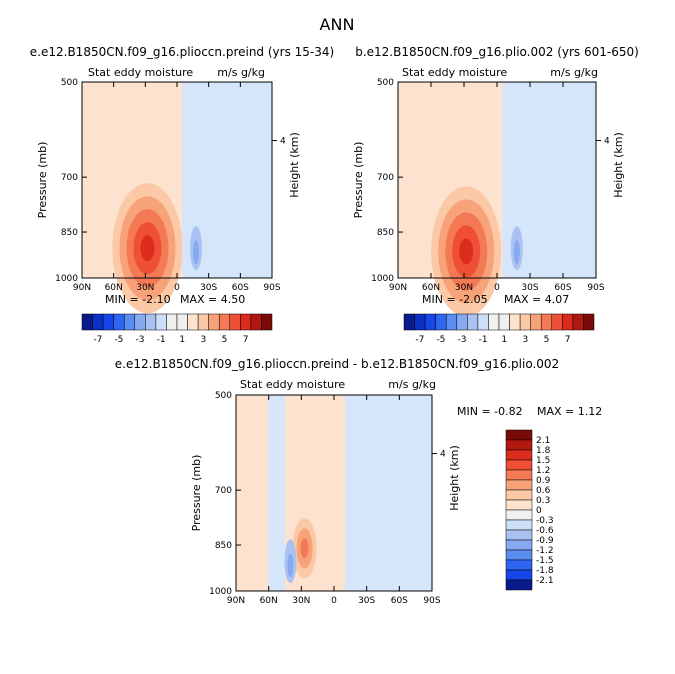 The height and width of the screenshot is (674, 675). What do you see at coordinates (196, 493) in the screenshot?
I see `y-axis-title: Pressure (mb)` at bounding box center [196, 493].